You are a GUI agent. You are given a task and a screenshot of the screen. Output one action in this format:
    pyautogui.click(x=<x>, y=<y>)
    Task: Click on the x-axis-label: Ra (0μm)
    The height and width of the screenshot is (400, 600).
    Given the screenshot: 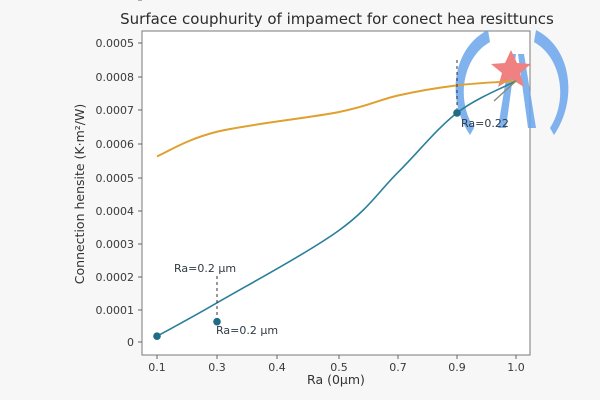 What is the action you would take?
    pyautogui.click(x=336, y=379)
    